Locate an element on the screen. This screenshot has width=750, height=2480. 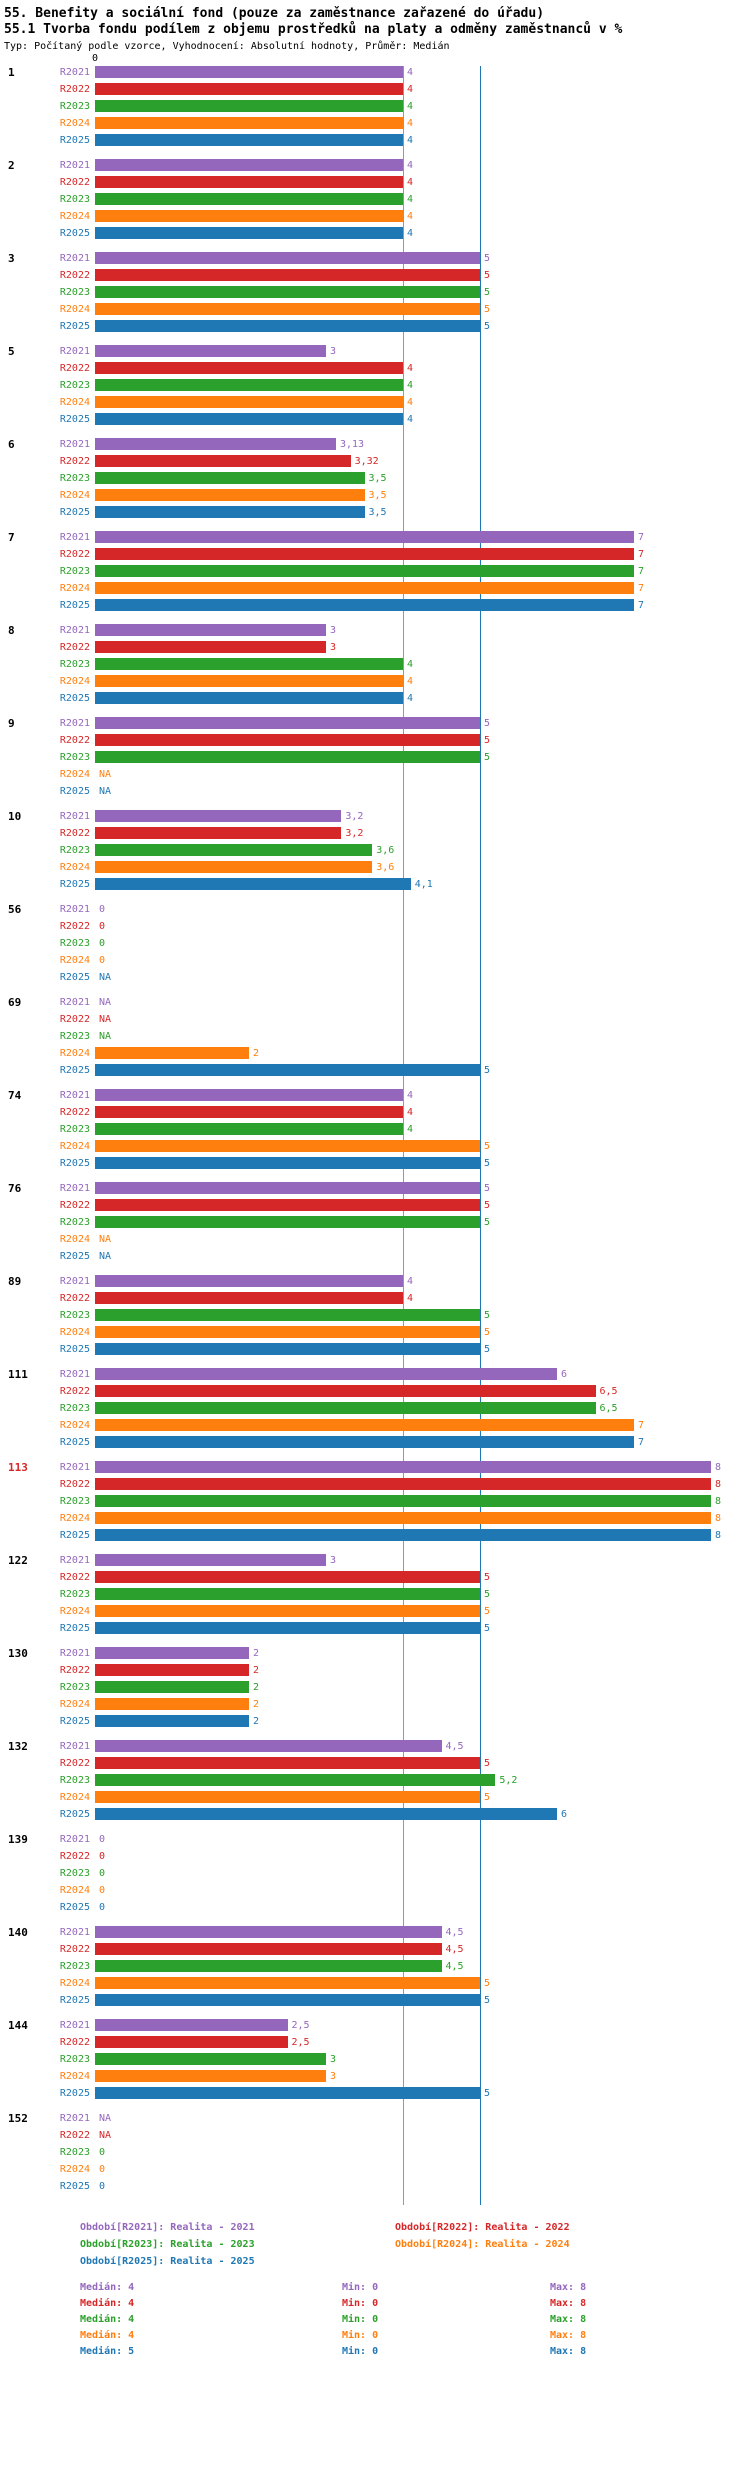
group-number: 7 is located at coordinates (11, 537).